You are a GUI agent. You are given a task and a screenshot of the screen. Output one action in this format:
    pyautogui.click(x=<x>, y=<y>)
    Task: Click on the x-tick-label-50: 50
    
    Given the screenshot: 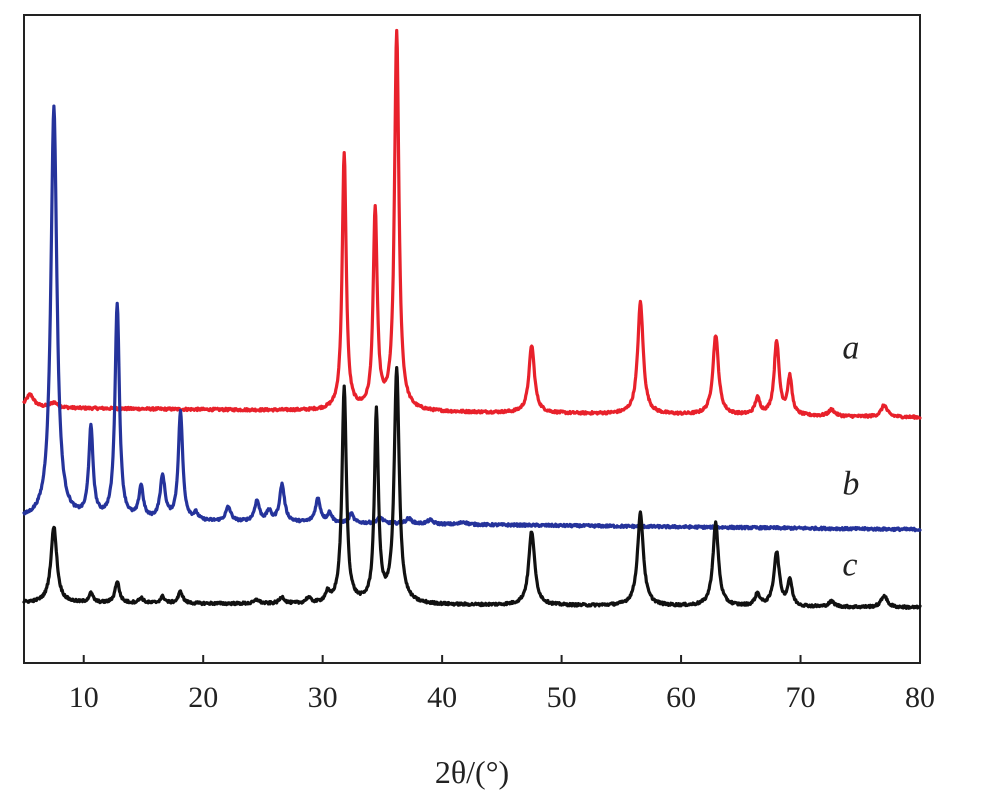 What is the action you would take?
    pyautogui.click(x=562, y=697)
    